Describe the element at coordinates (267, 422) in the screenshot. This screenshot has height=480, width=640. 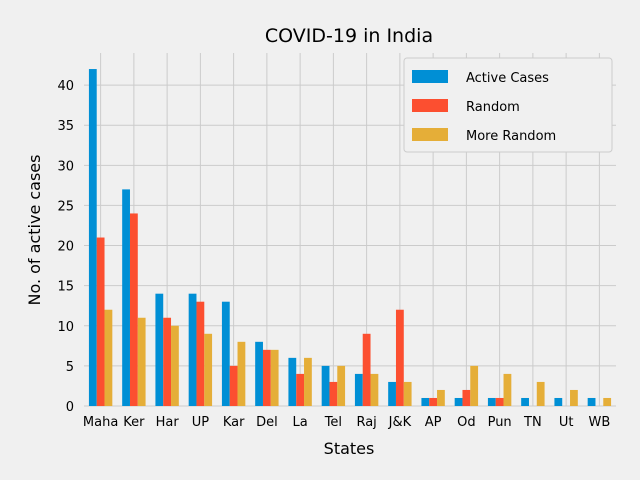
I see `x-tick-label: Del` at that location.